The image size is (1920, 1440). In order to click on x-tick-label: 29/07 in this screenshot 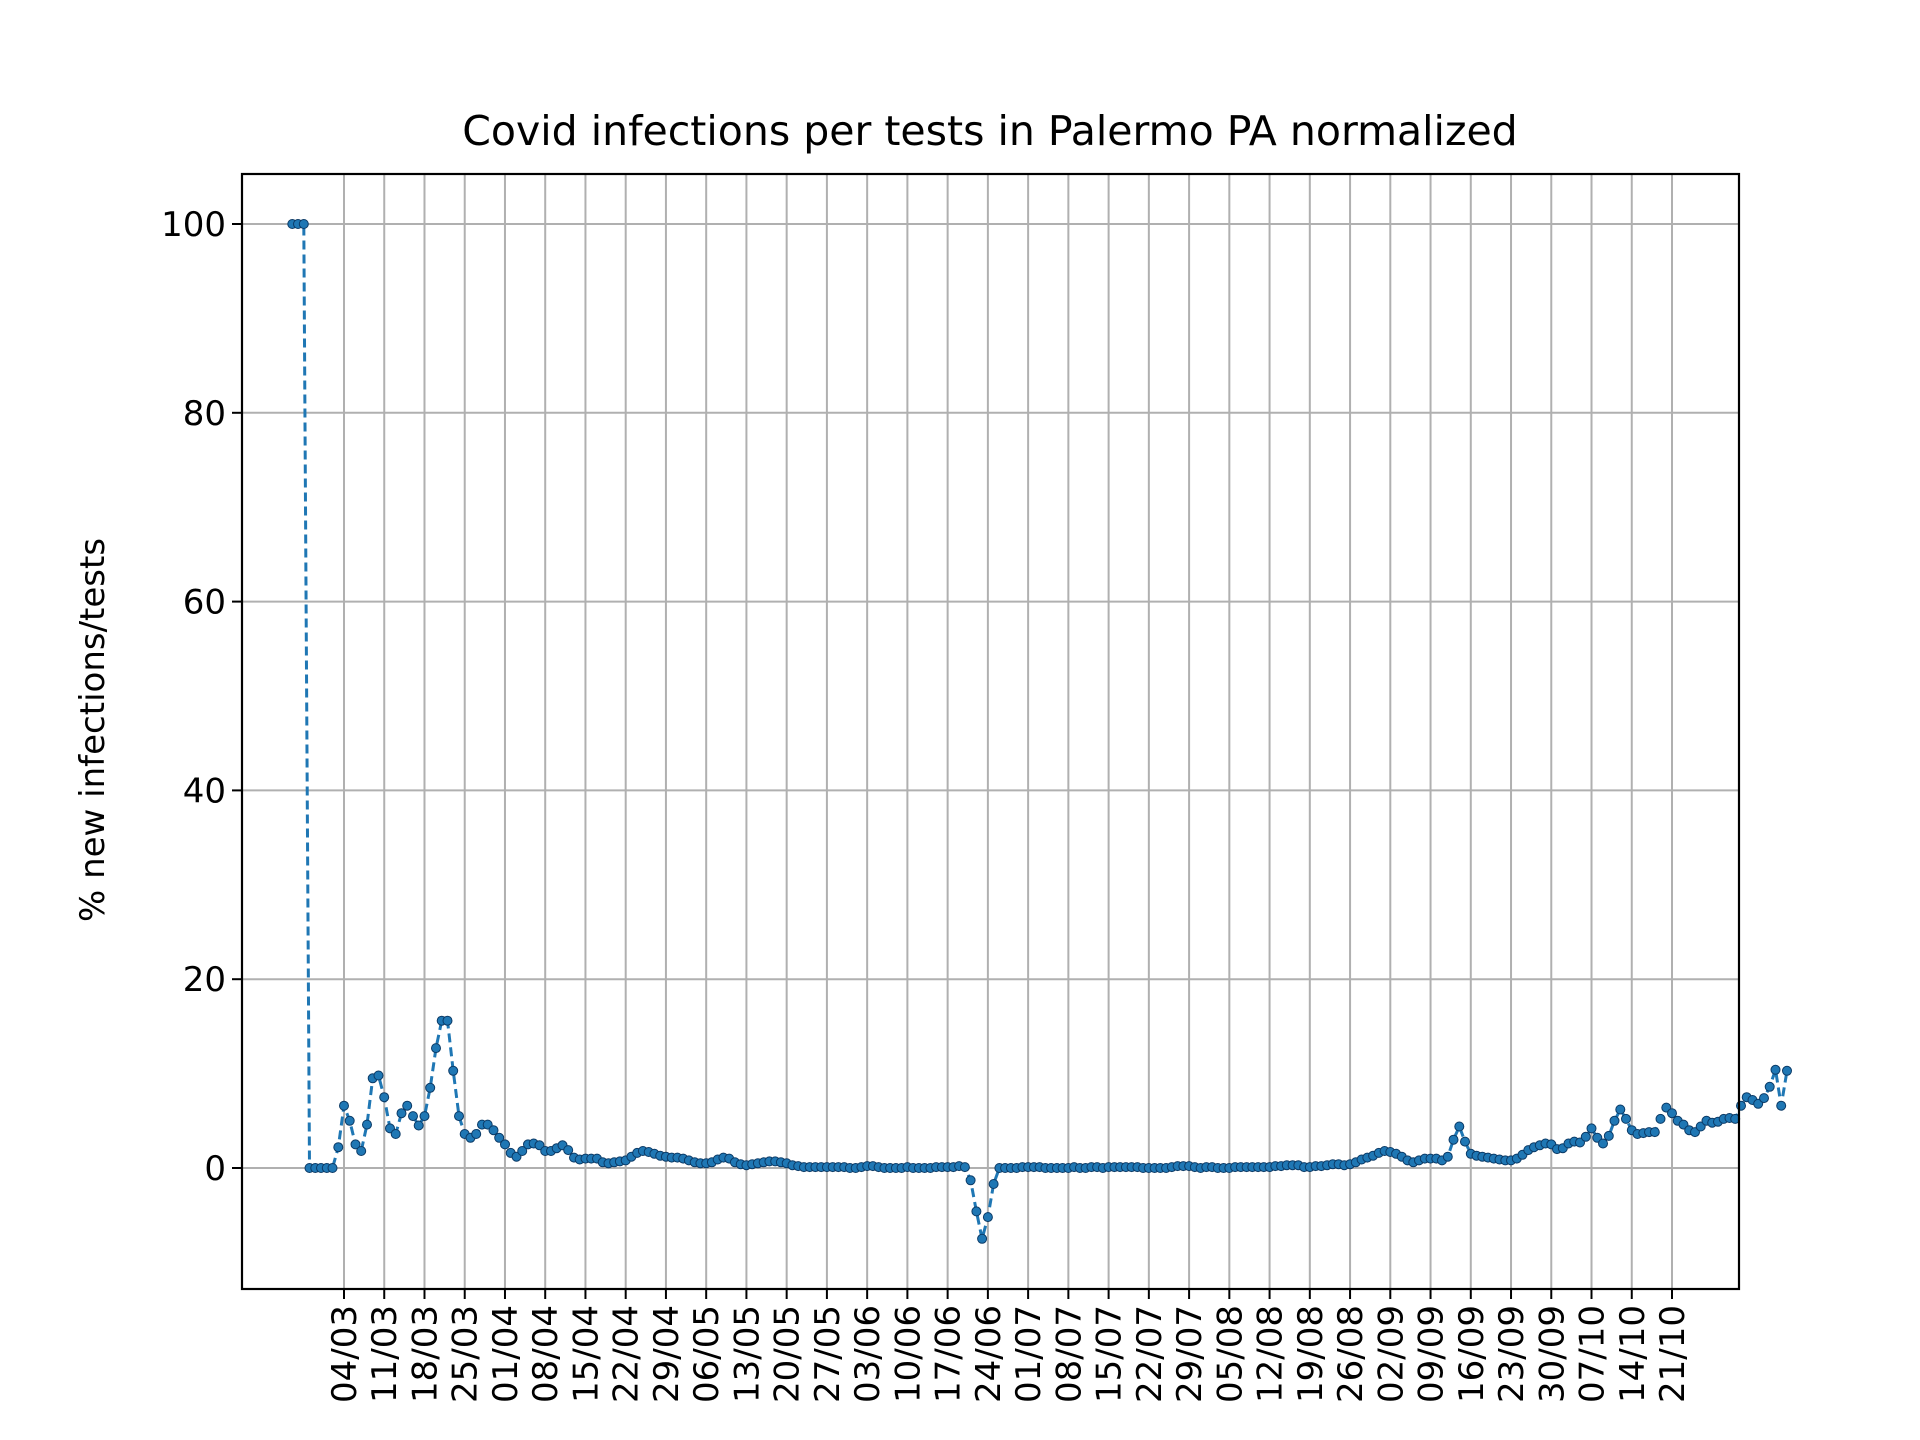, I will do `click(1190, 1354)`.